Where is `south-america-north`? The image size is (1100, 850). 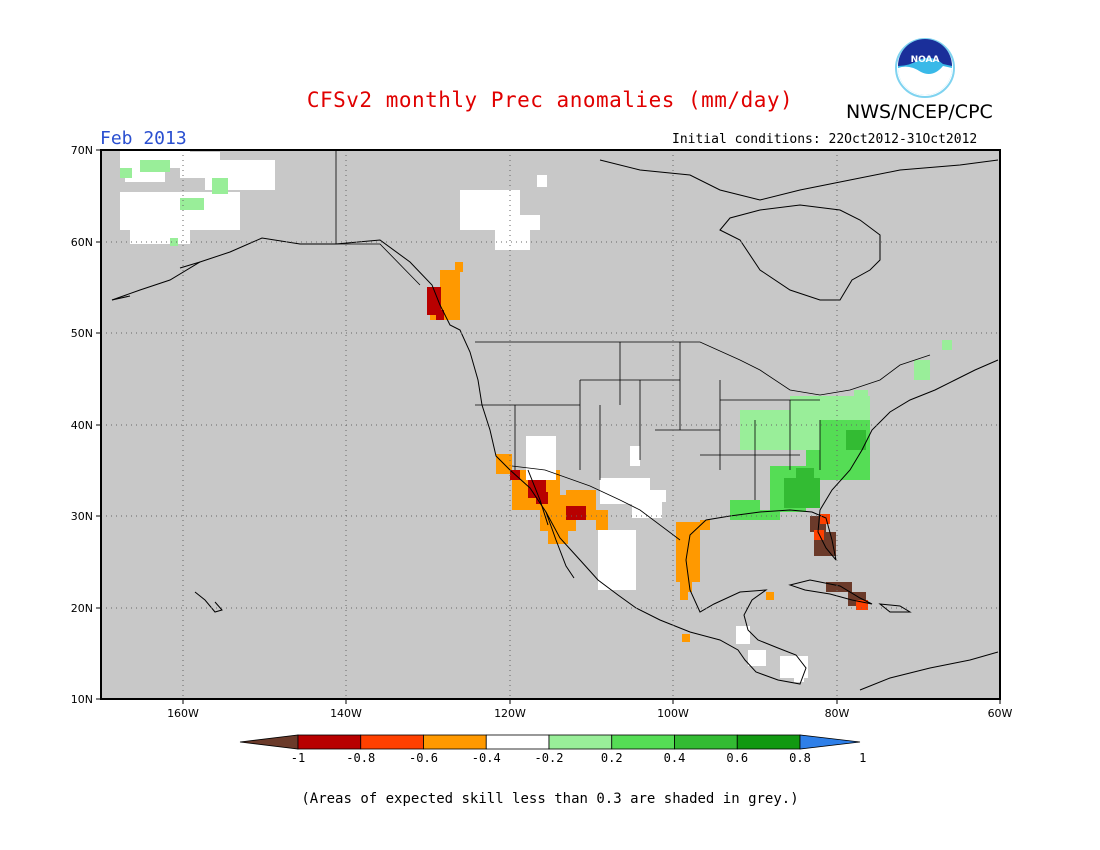
south-america-north is located at coordinates (929, 671).